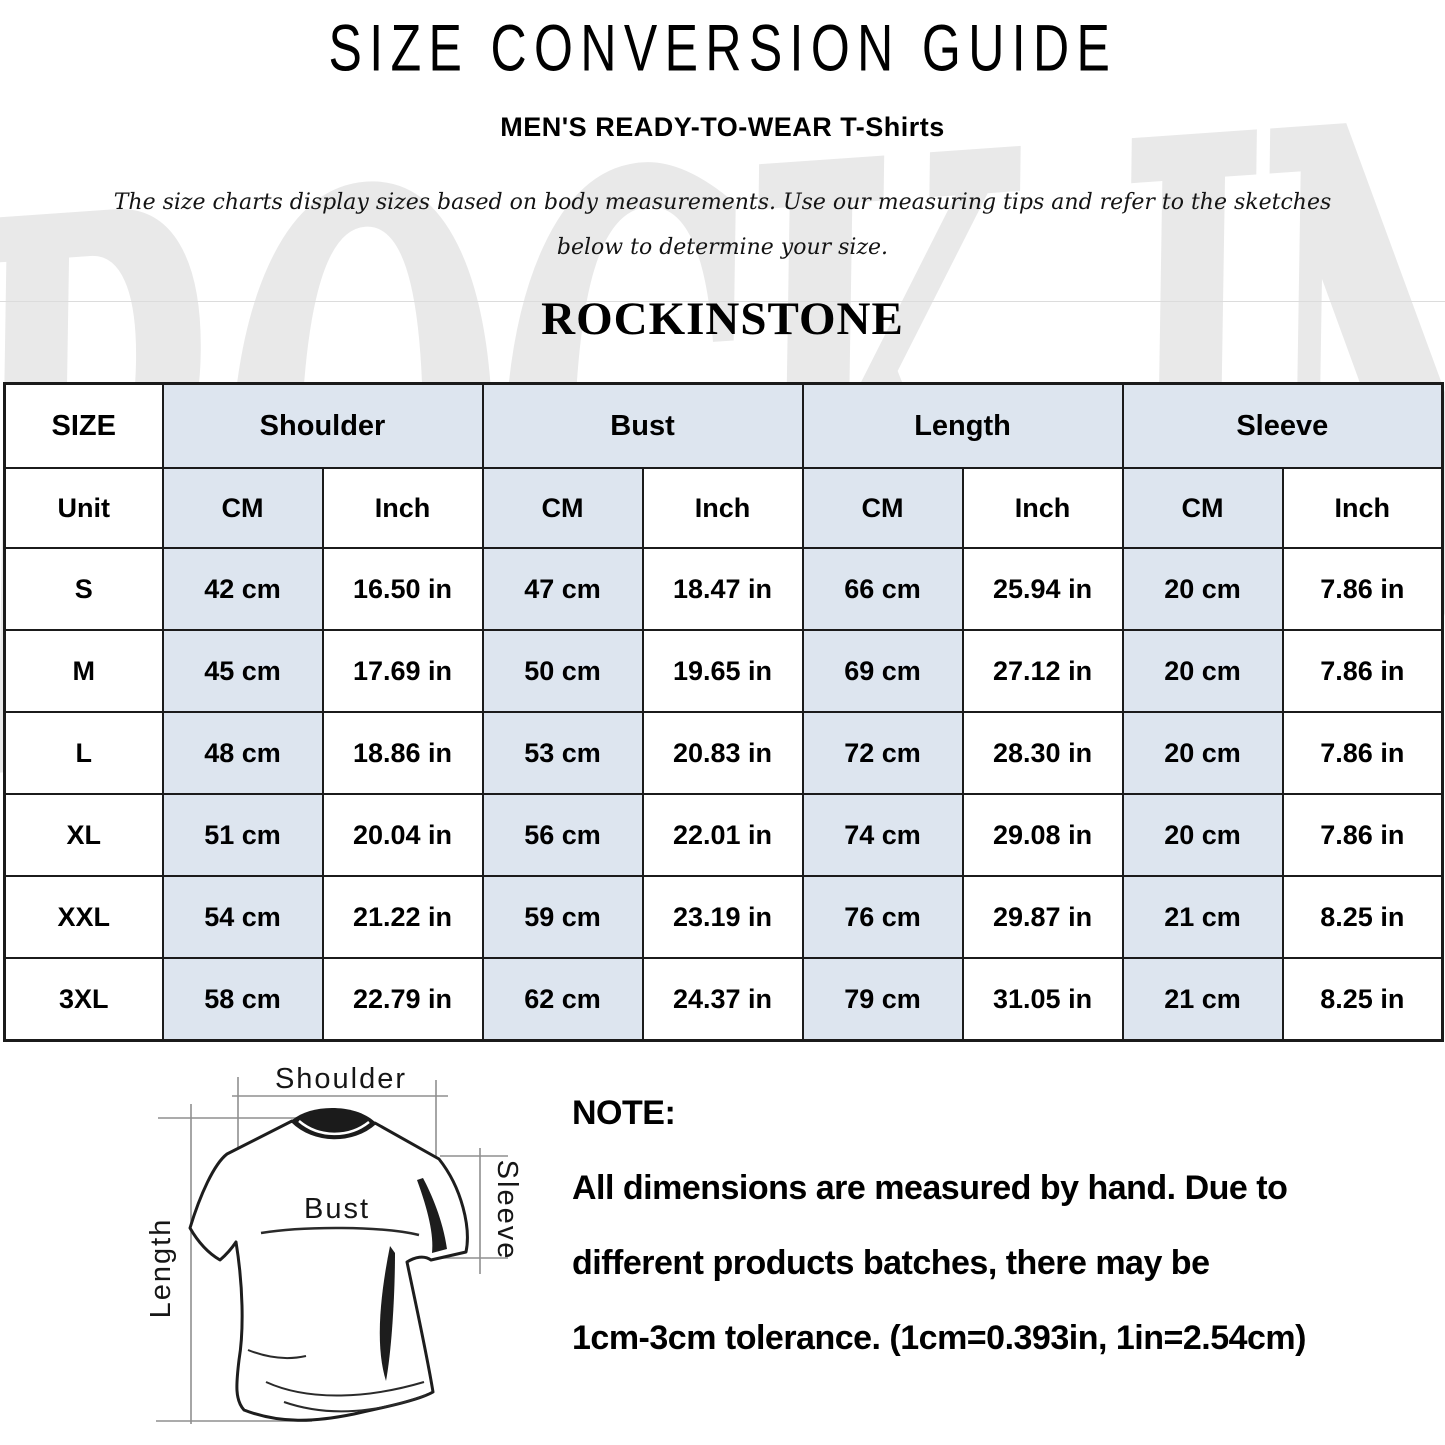 This screenshot has width=1445, height=1445. Describe the element at coordinates (402, 753) in the screenshot. I see `value-cell: 18.86 in` at that location.